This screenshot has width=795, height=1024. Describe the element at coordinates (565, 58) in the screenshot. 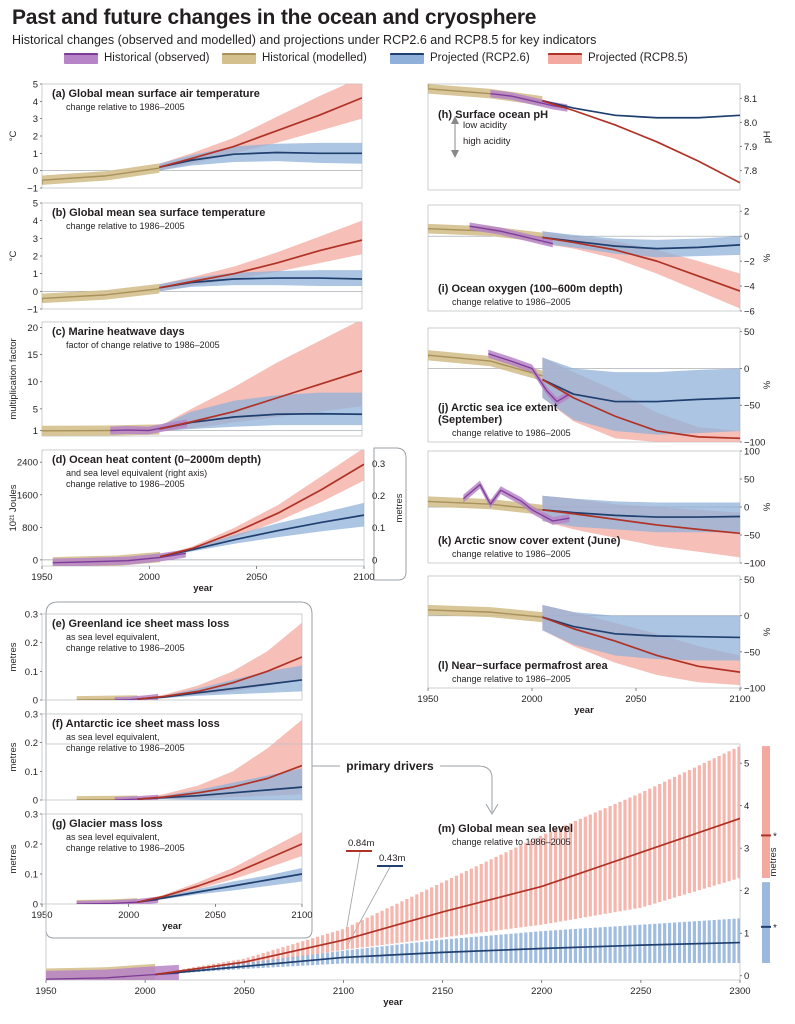

I see `legend-swatch` at that location.